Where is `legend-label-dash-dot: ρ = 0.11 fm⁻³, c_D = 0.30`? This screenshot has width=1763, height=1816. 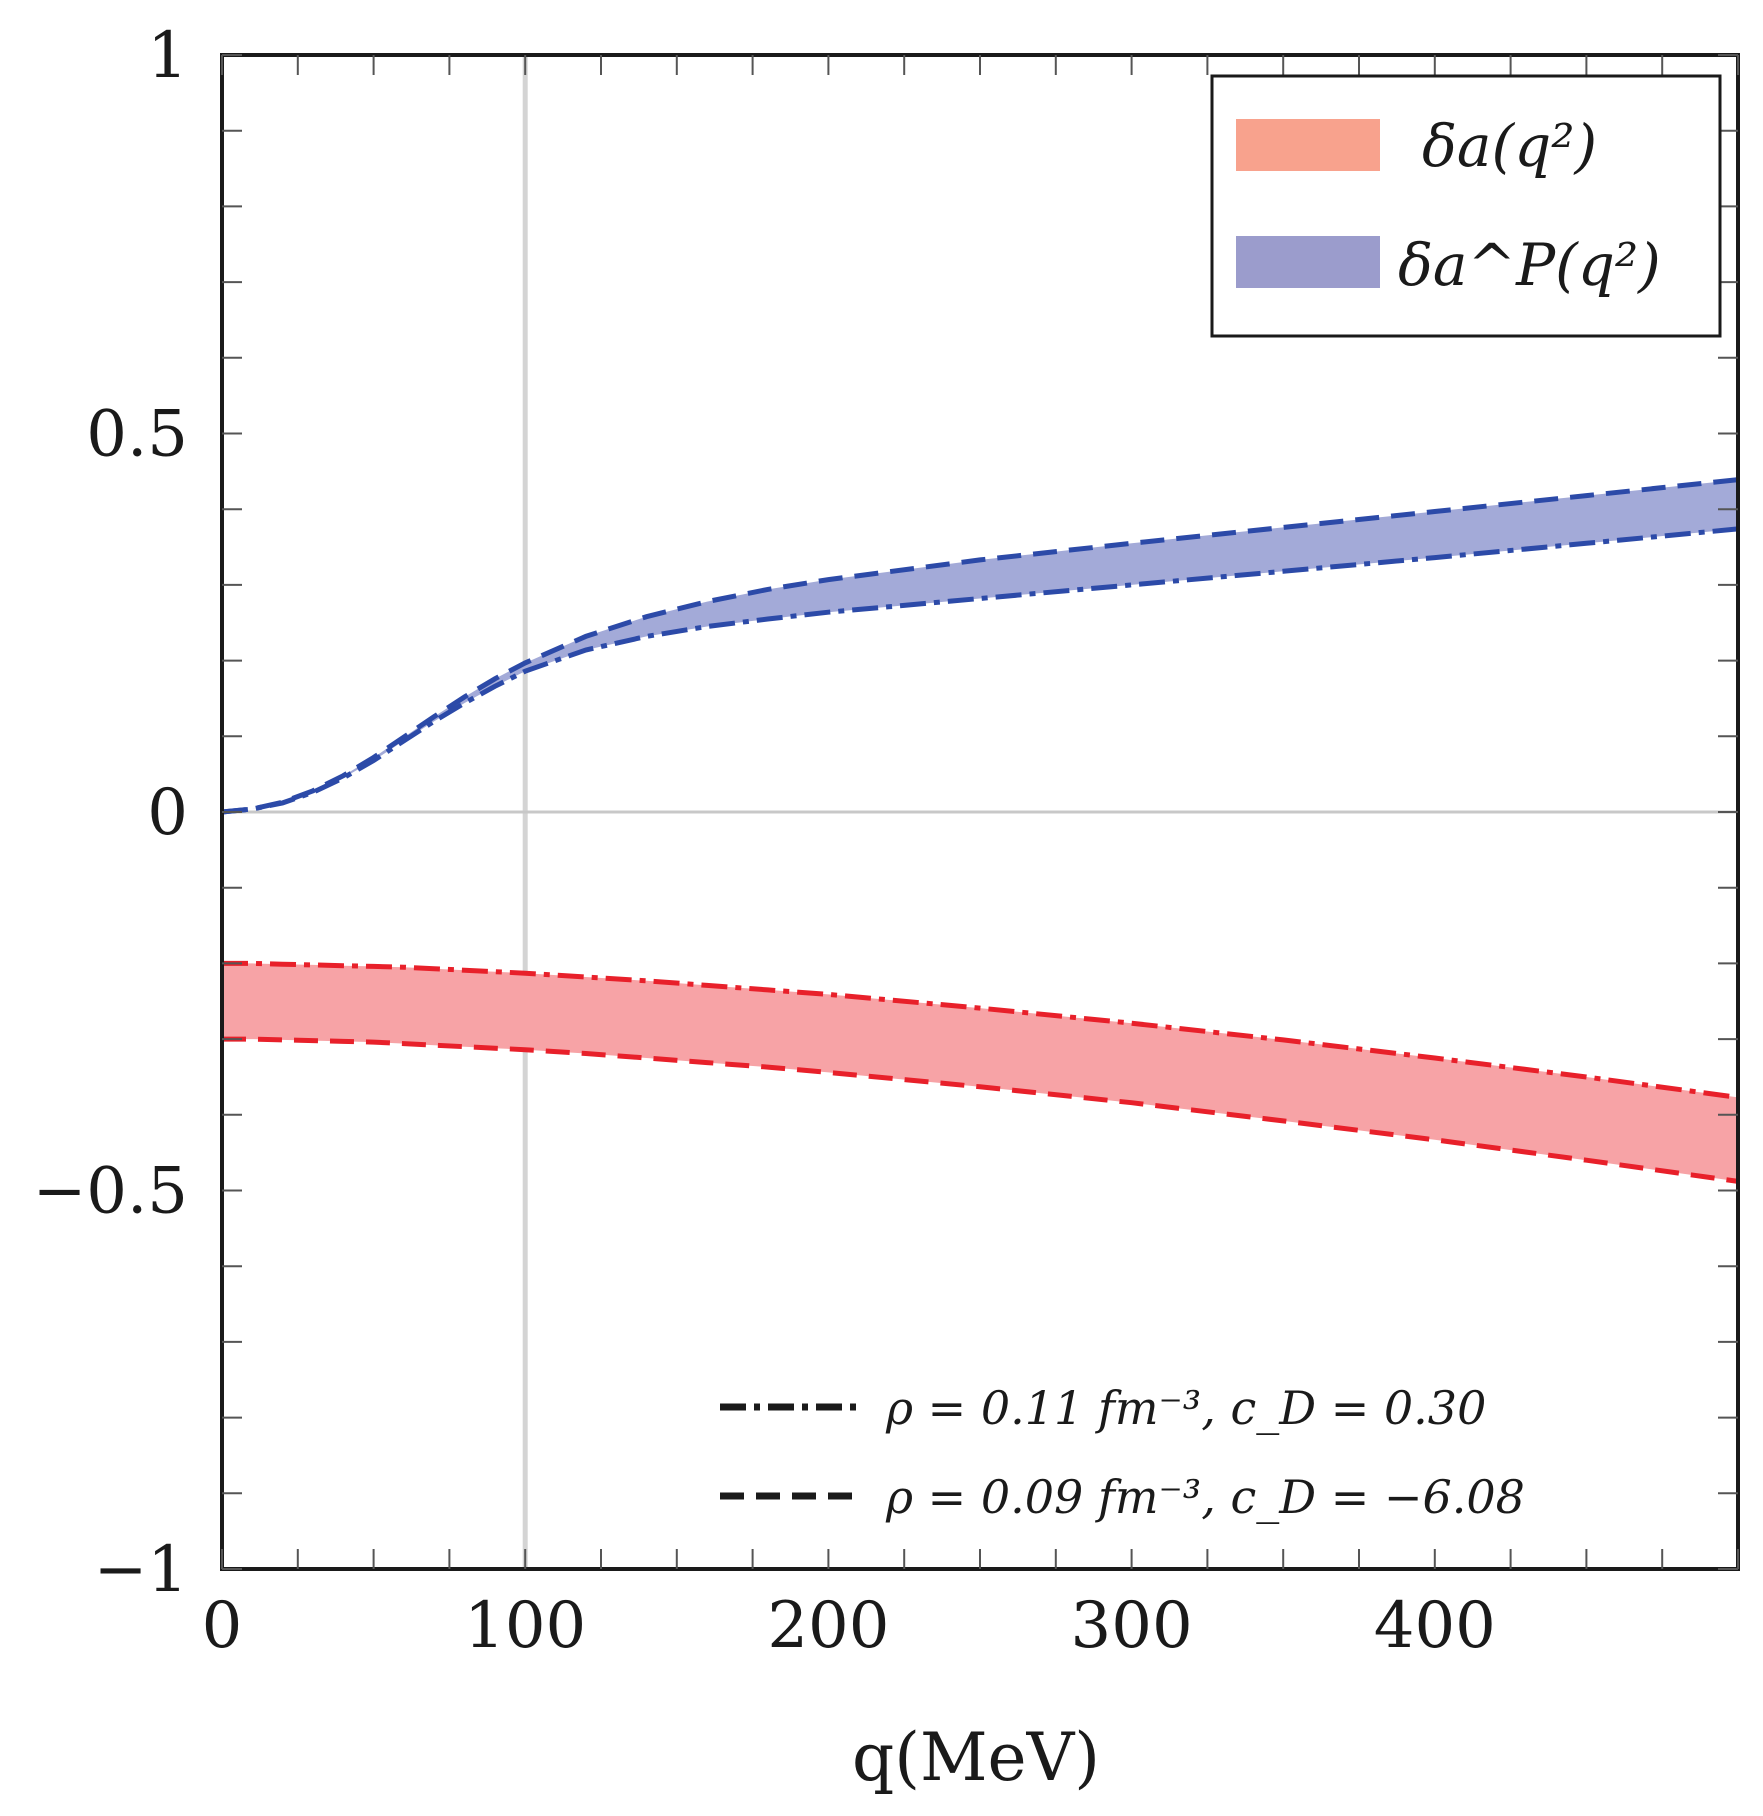 legend-label-dash-dot: ρ = 0.11 fm⁻³, c_D = 0.30 is located at coordinates (1185, 1408).